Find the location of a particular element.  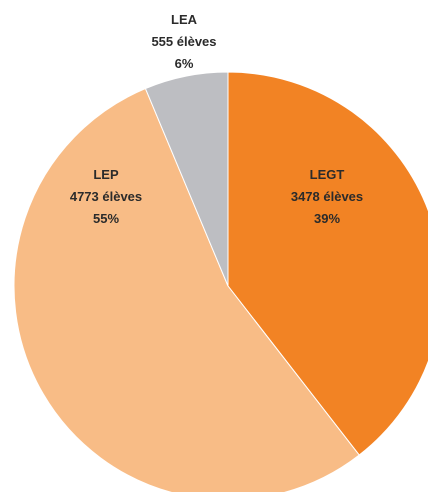

slice-label-lep-name: LEP is located at coordinates (106, 174).